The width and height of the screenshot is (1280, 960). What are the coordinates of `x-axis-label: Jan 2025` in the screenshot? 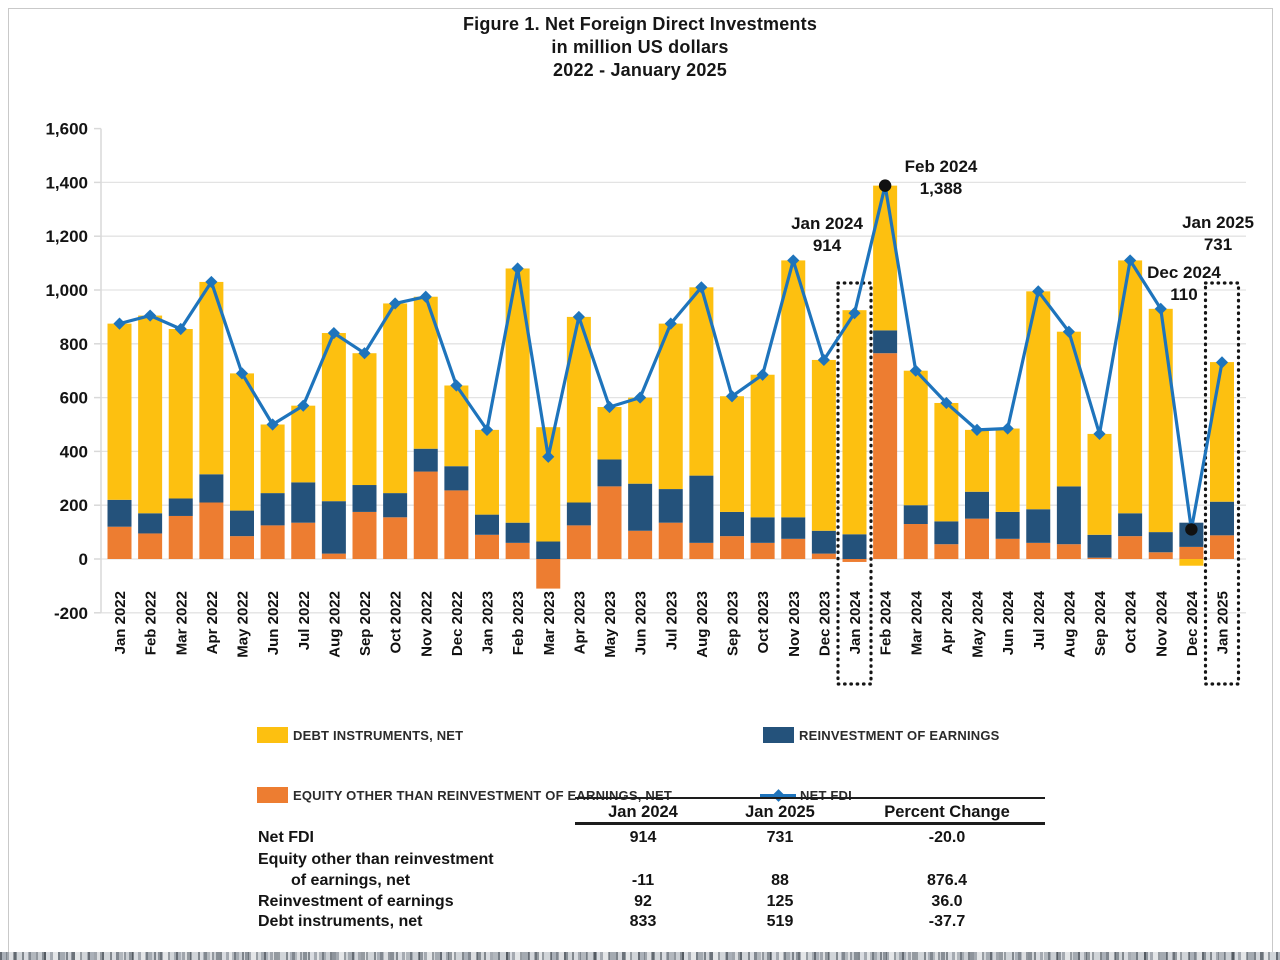 It's located at (1223, 622).